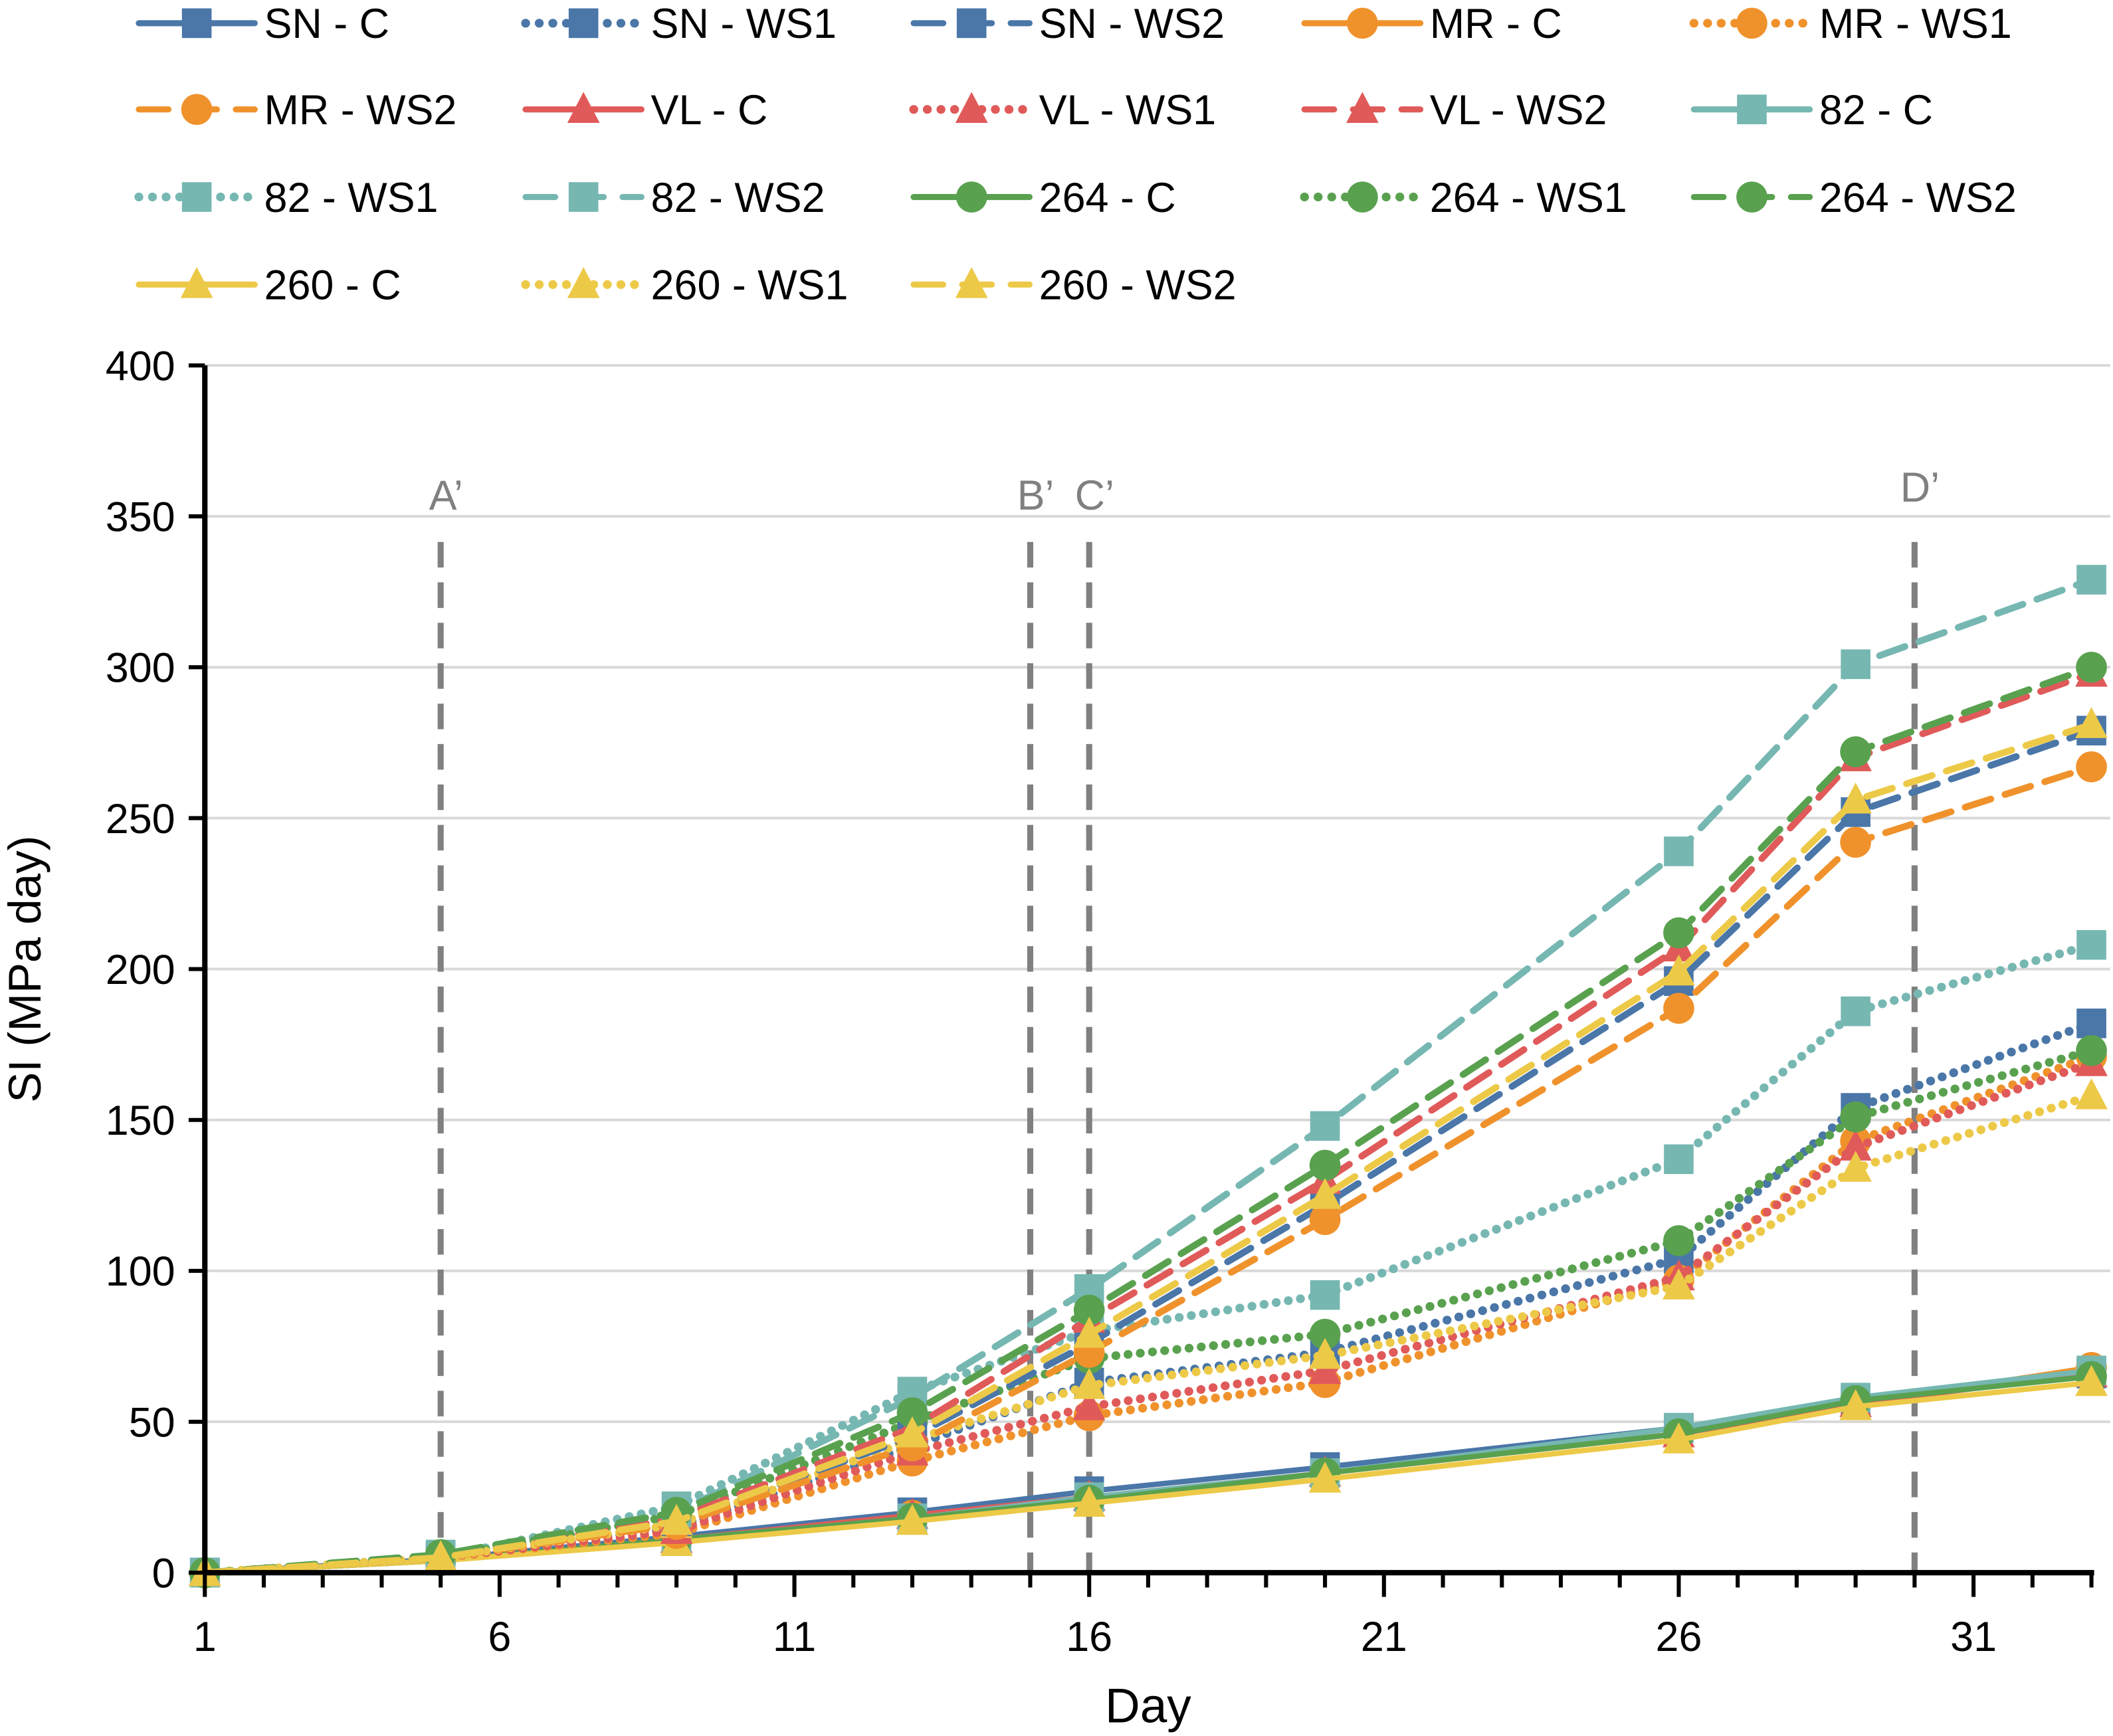  I want to click on x-tick-label: 31, so click(1973, 1637).